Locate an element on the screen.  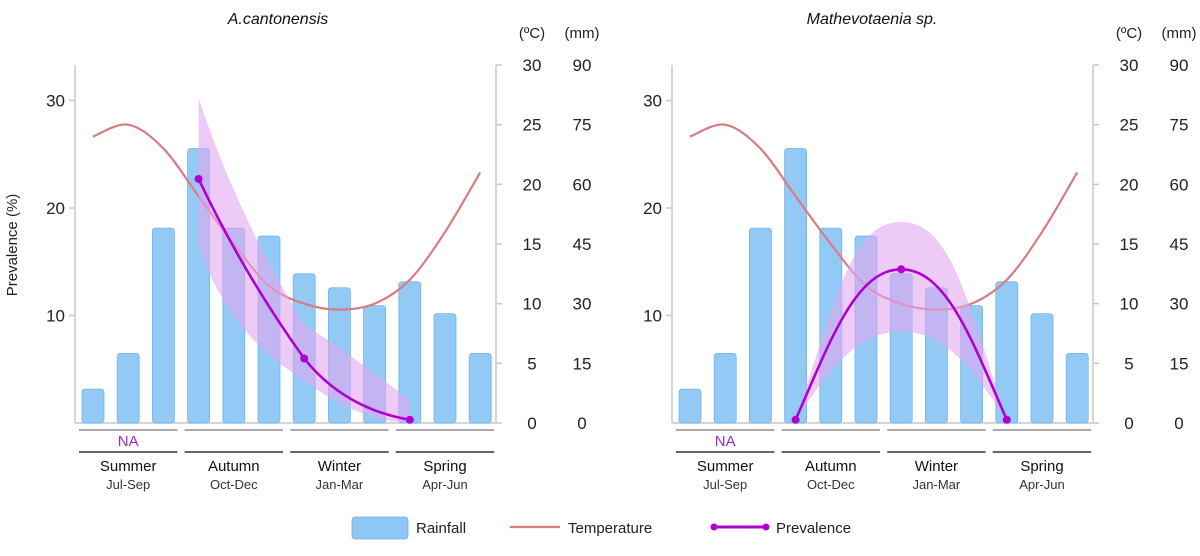
prevalence-ci-band is located at coordinates (901, 320).